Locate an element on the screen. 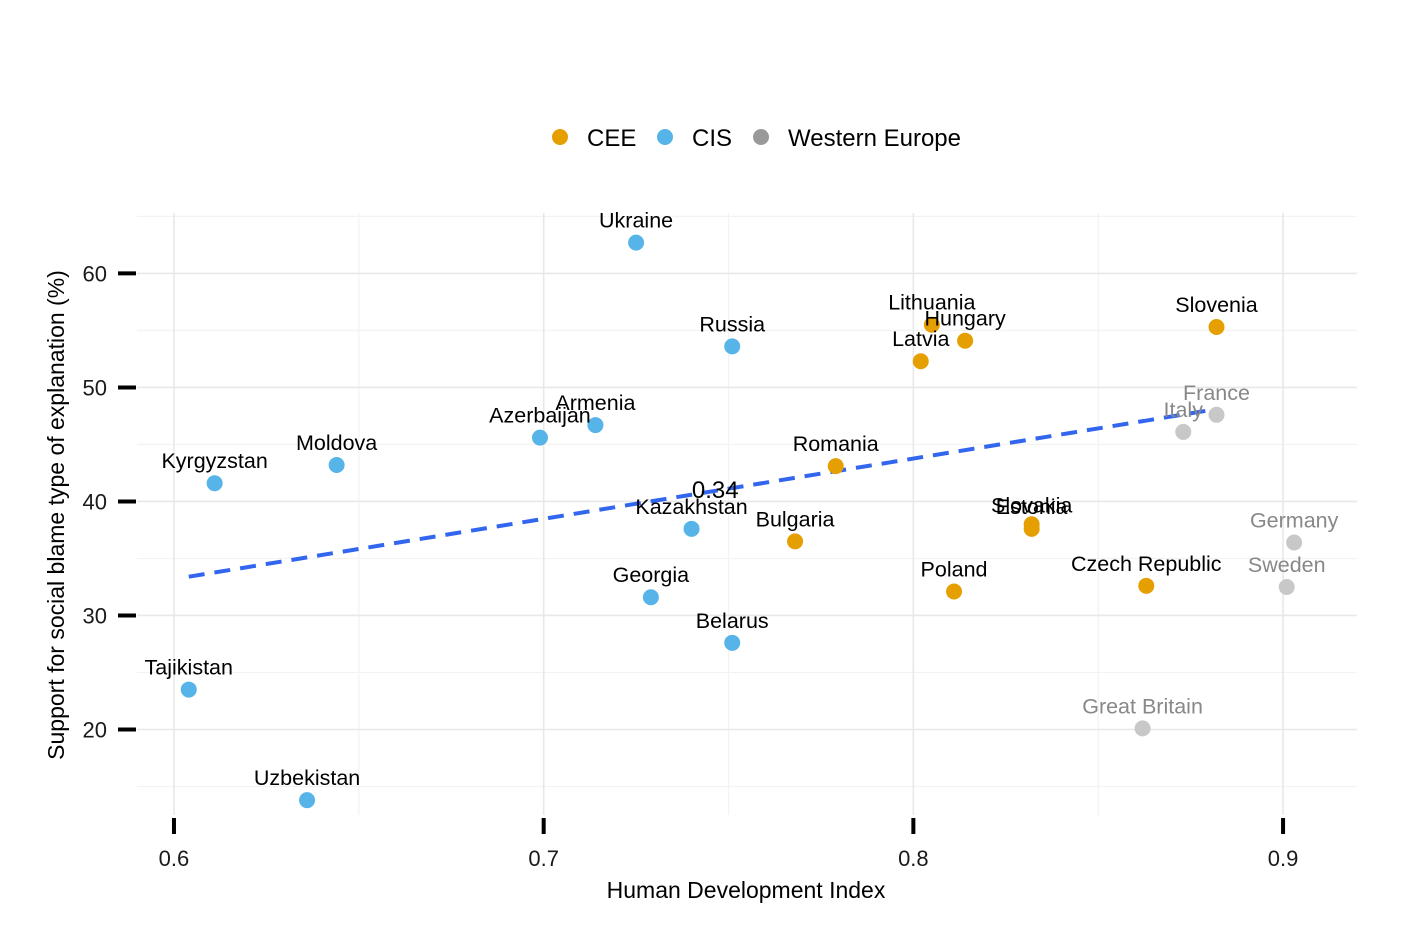 This screenshot has width=1417, height=944. point-estonia is located at coordinates (1031, 528).